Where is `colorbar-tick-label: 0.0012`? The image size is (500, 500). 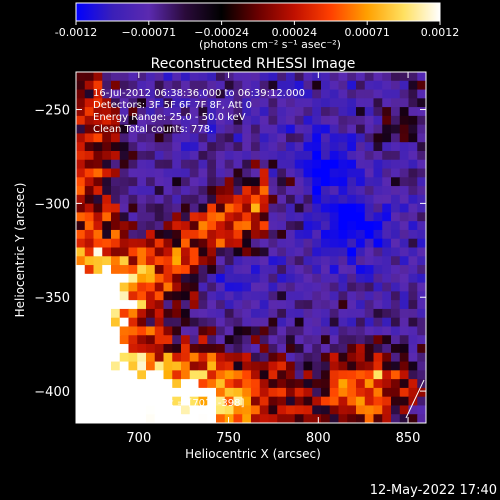
colorbar-tick-label: 0.0012 is located at coordinates (440, 32).